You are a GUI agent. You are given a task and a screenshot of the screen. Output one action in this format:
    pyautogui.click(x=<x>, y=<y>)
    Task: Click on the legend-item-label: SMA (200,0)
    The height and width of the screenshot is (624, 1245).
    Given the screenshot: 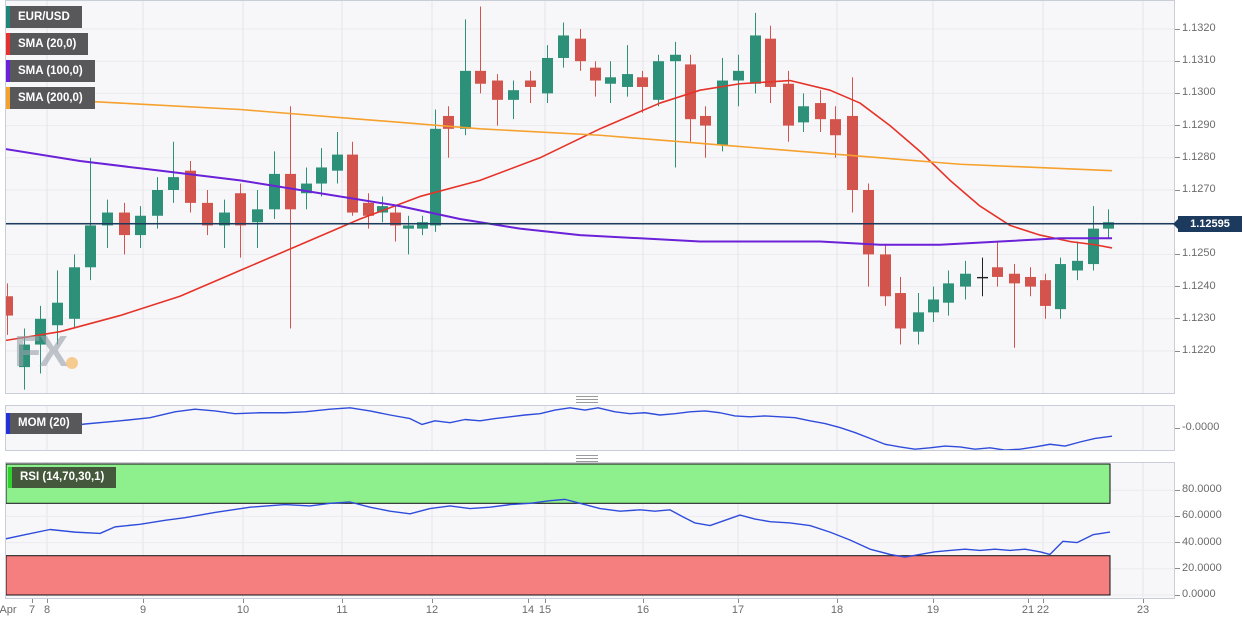 What is the action you would take?
    pyautogui.click(x=50, y=98)
    